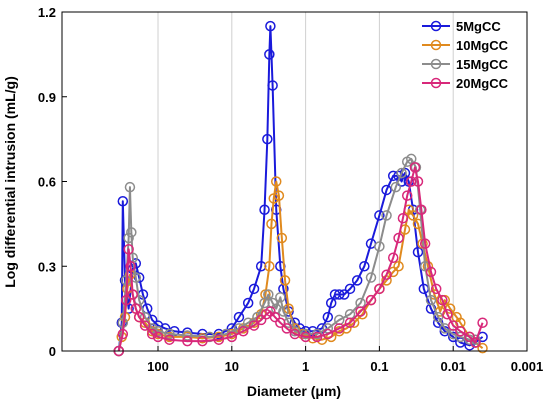 This screenshot has width=550, height=406. Describe the element at coordinates (478, 26) in the screenshot. I see `legend-label: 5MgCC` at that location.